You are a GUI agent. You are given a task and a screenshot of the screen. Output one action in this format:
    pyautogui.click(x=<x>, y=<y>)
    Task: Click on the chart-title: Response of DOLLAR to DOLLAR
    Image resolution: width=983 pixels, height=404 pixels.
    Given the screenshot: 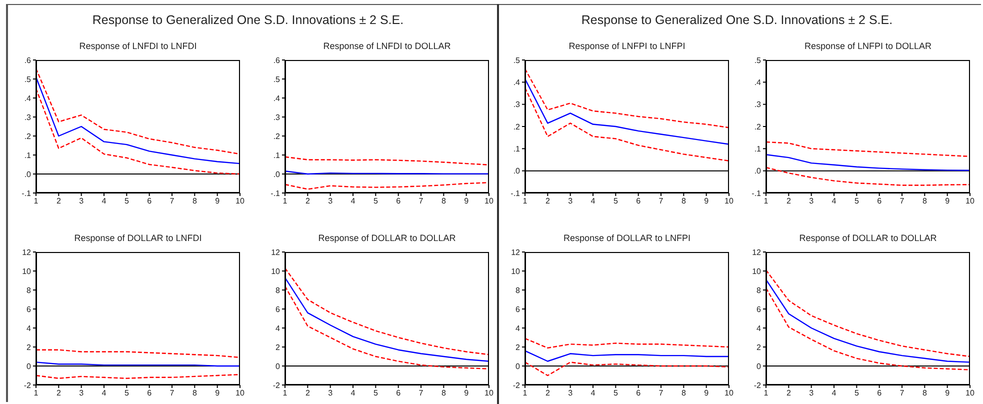 What is the action you would take?
    pyautogui.click(x=387, y=238)
    